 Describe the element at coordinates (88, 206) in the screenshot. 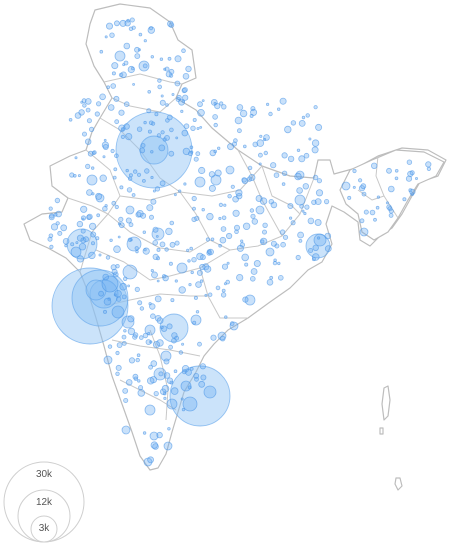

I see `state-border` at that location.